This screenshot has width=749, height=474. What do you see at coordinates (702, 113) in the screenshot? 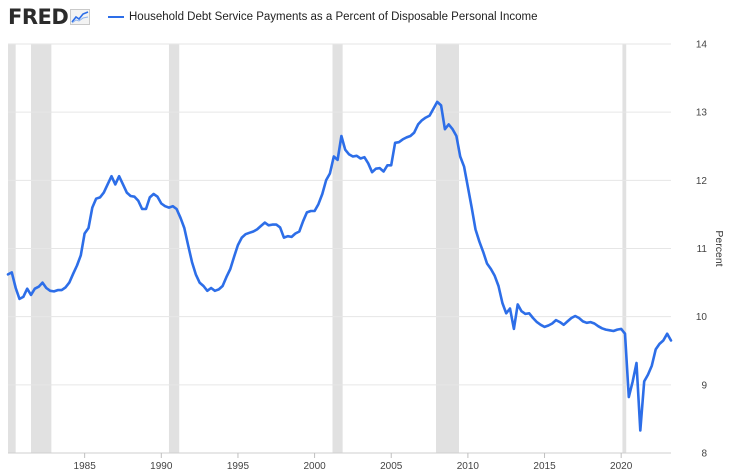
I see `y-tick-label-13: 13` at bounding box center [702, 113].